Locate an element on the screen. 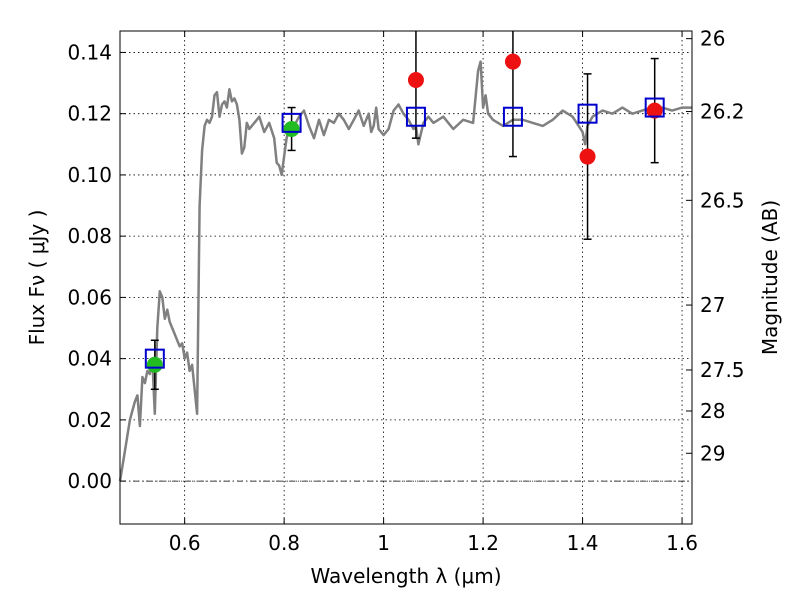 This screenshot has height=600, width=800. y-tick-label: 0.02 is located at coordinates (89, 420).